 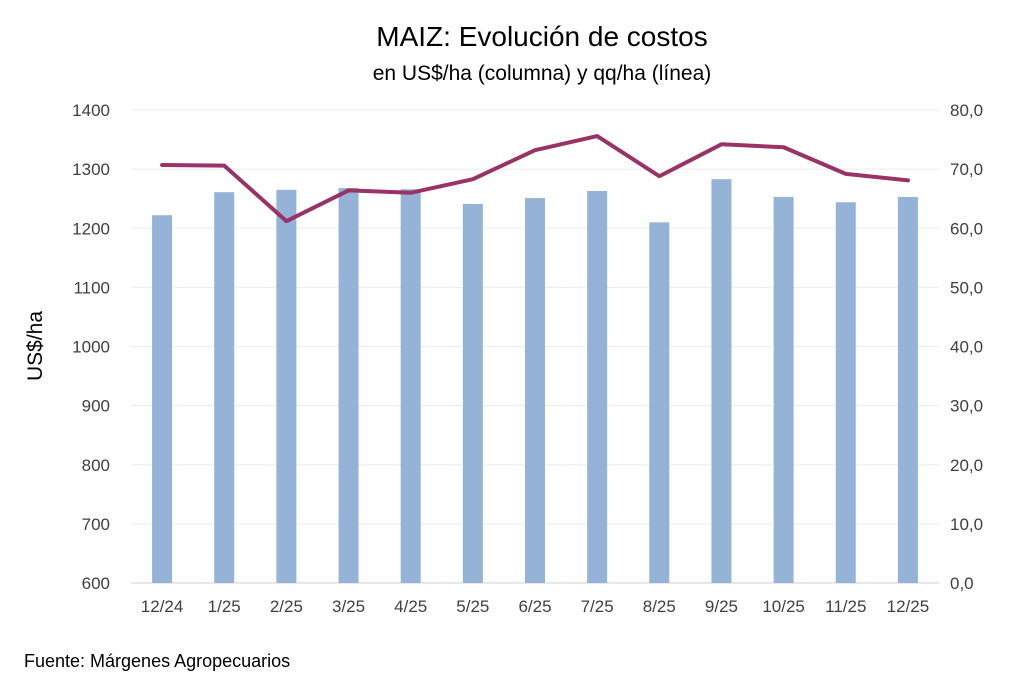 I want to click on y-tick-label: 700, so click(x=96, y=524).